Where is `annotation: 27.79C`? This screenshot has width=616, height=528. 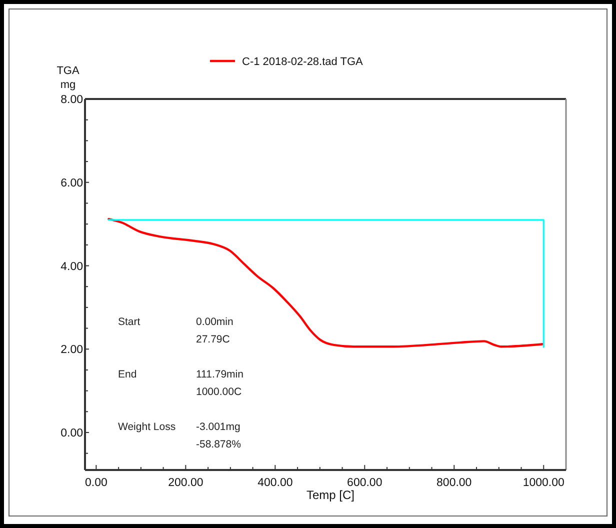
annotation: 27.79C is located at coordinates (213, 340).